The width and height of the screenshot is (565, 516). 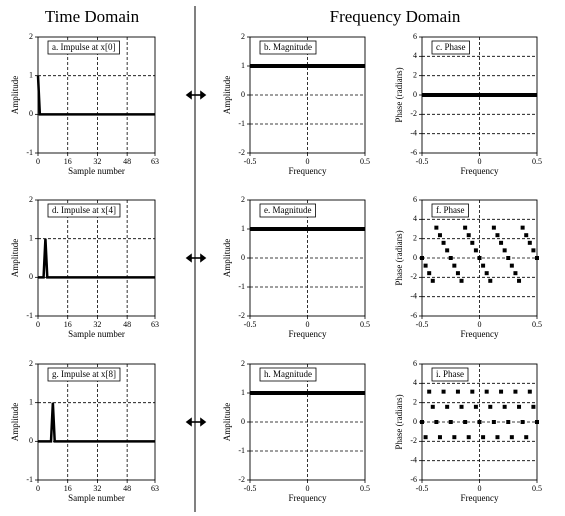 I want to click on x-tick-label: 63, so click(x=155, y=324).